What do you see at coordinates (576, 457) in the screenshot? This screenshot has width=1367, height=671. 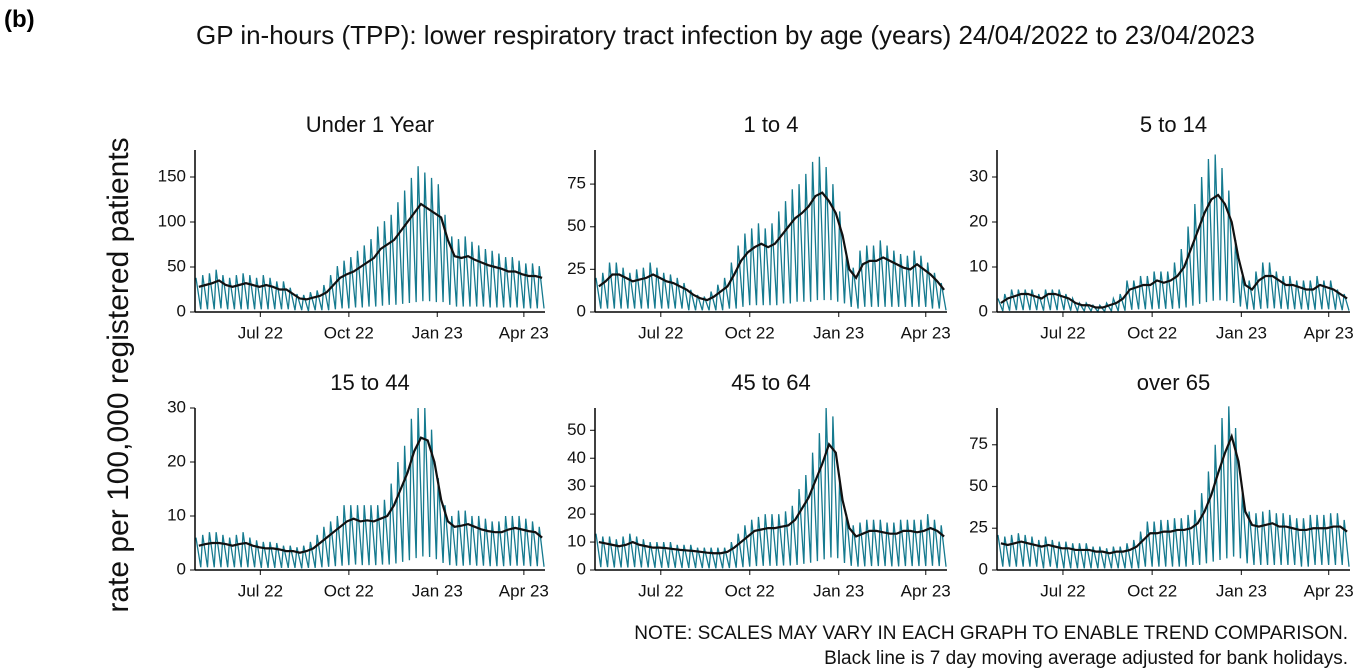 I see `y-tick-label: 40` at bounding box center [576, 457].